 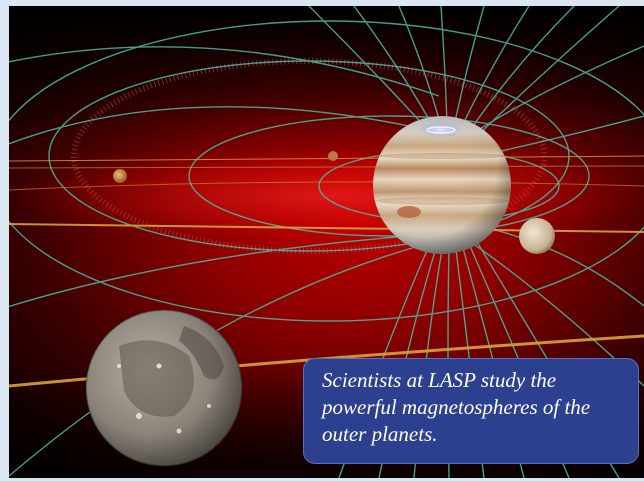 What do you see at coordinates (333, 156) in the screenshot?
I see `small-moon` at bounding box center [333, 156].